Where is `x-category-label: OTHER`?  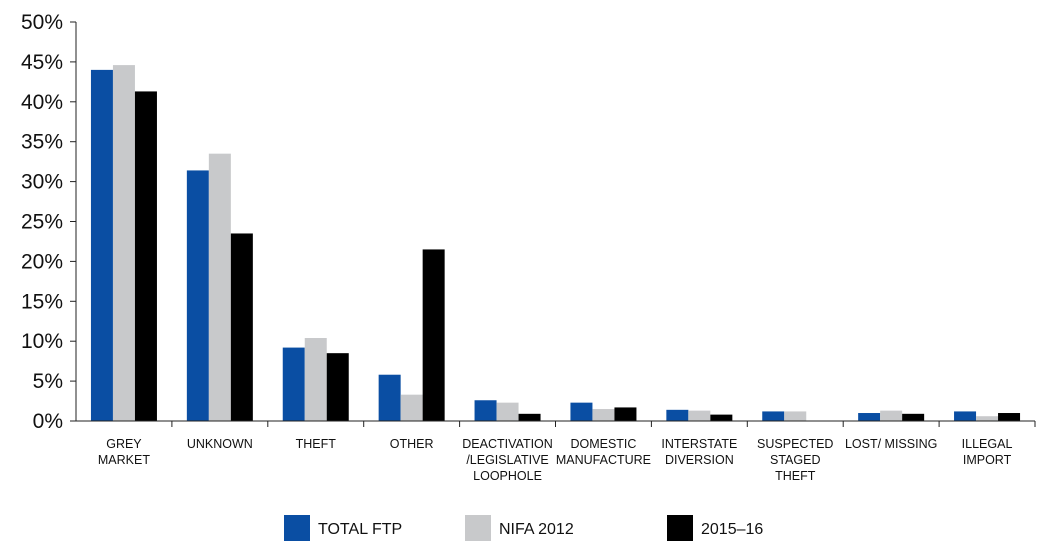 x-category-label: OTHER is located at coordinates (412, 444).